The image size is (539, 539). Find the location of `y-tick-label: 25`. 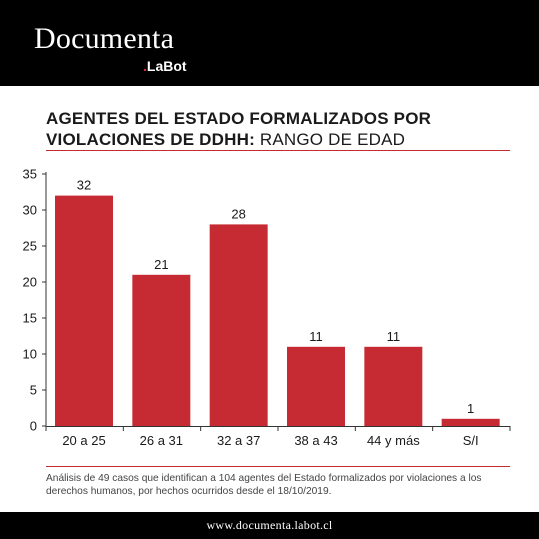

y-tick-label: 25 is located at coordinates (30, 246).